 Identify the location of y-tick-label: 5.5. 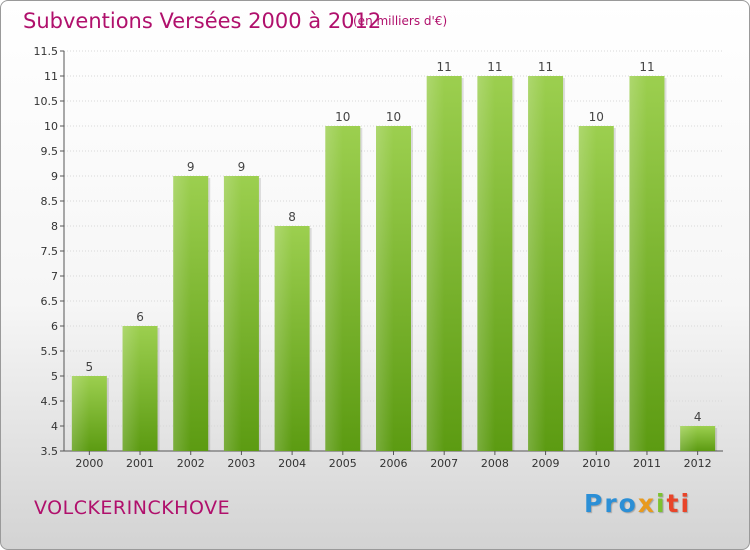
(50, 351).